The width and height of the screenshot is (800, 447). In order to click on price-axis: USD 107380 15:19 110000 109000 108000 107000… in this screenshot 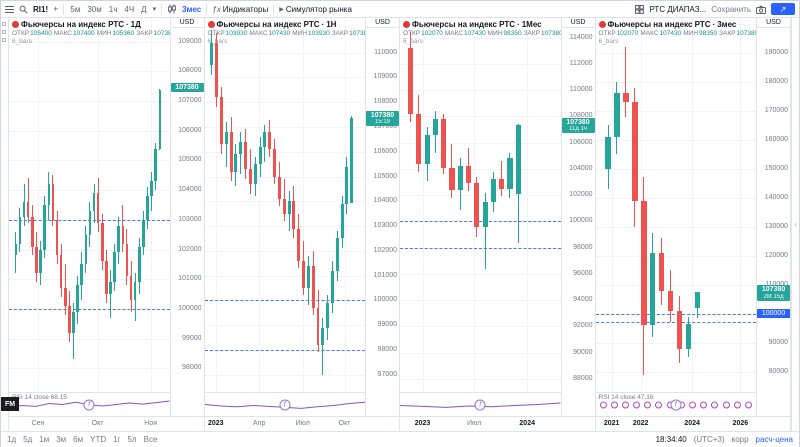, I will do `click(382, 217)`.